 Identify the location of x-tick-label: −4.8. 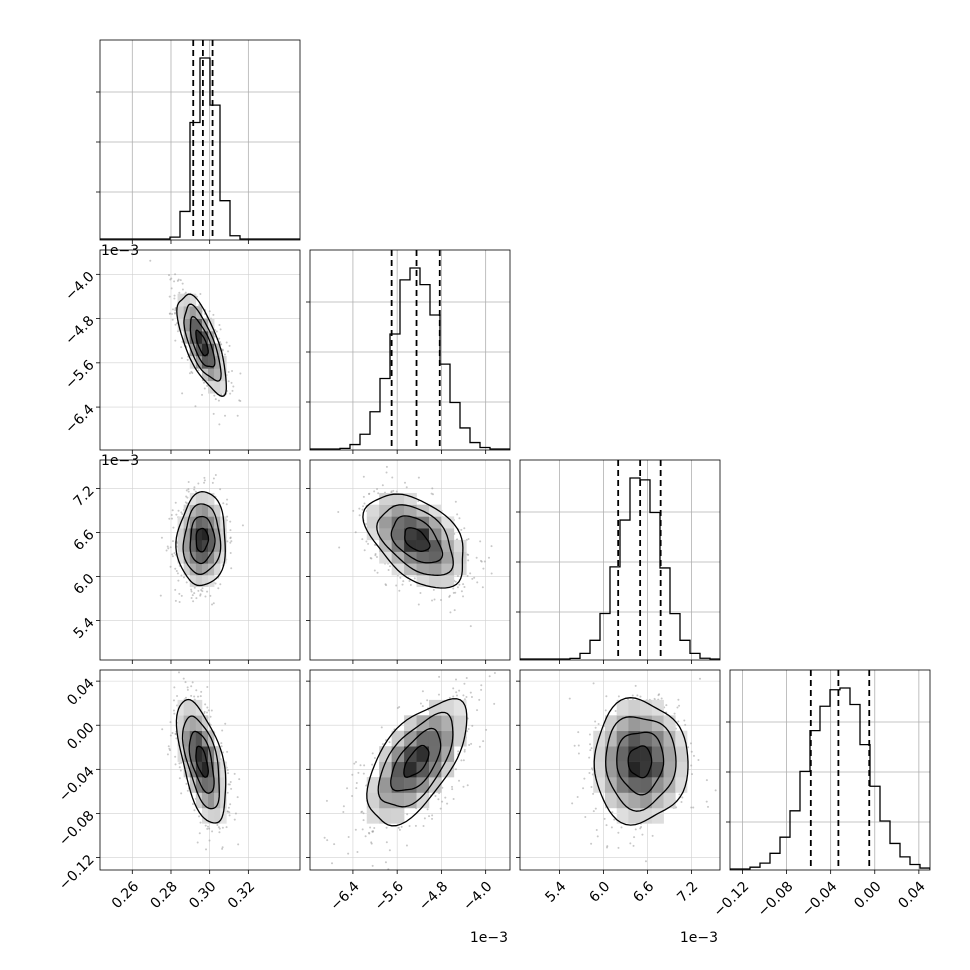
(433, 896).